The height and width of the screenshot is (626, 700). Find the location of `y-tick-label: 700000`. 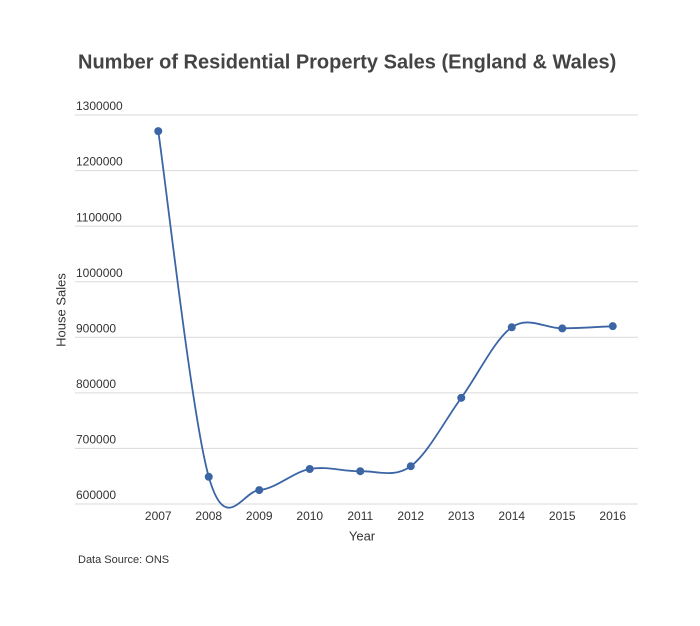

y-tick-label: 700000 is located at coordinates (96, 440).